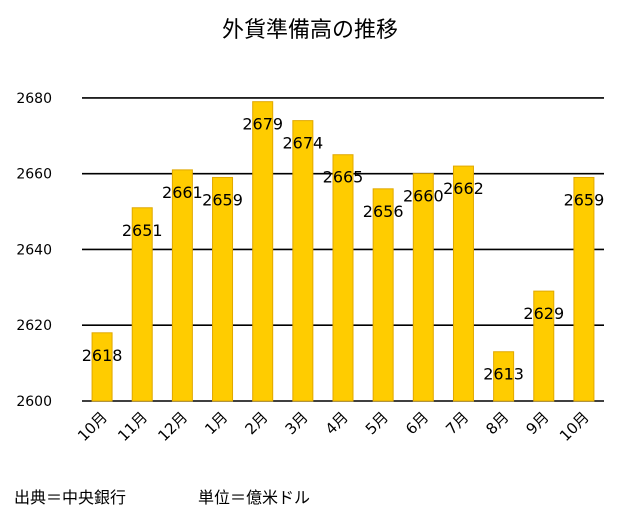 The width and height of the screenshot is (620, 515). I want to click on source-note: 出典＝中央銀行, so click(70, 497).